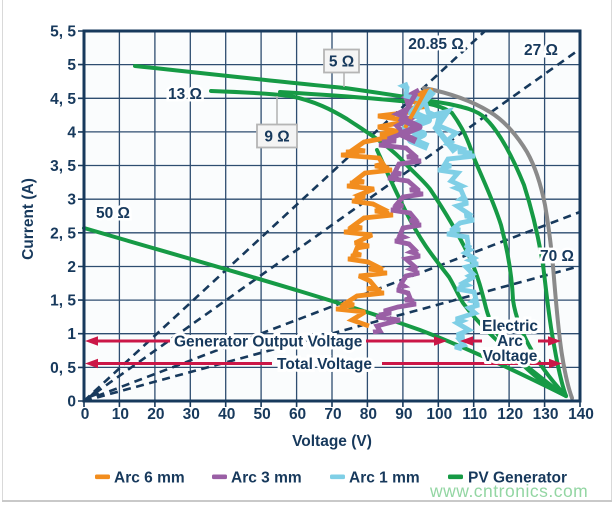  Describe the element at coordinates (63, 32) in the screenshot. I see `svg-text: 5, 5` at that location.